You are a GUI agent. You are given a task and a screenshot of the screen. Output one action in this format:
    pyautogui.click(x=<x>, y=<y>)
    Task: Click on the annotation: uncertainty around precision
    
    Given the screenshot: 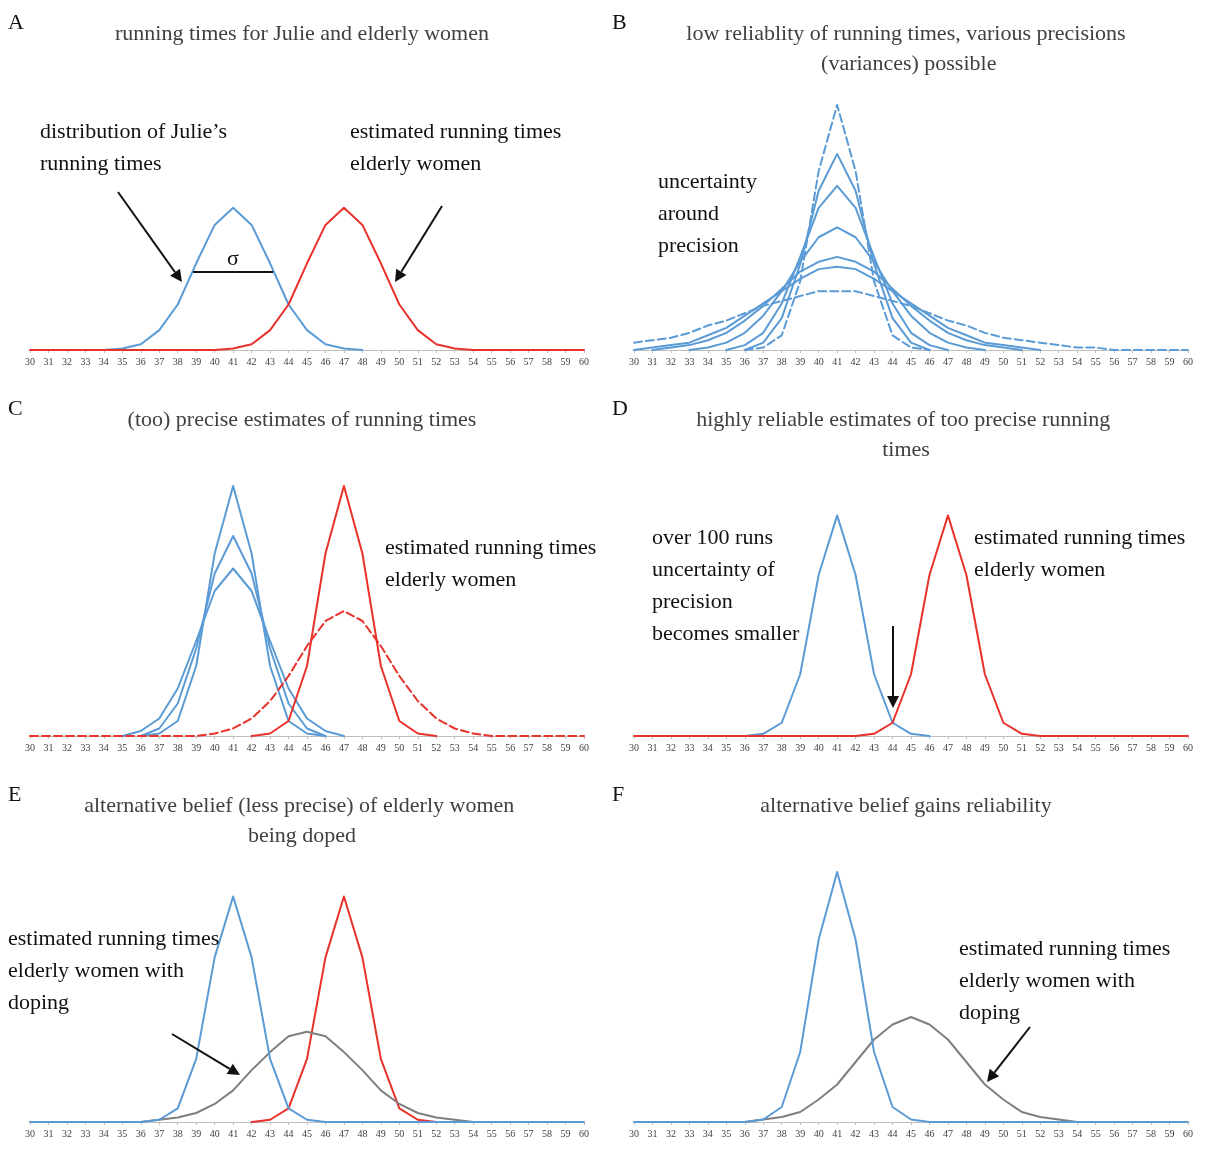 What is the action you would take?
    pyautogui.click(x=708, y=213)
    